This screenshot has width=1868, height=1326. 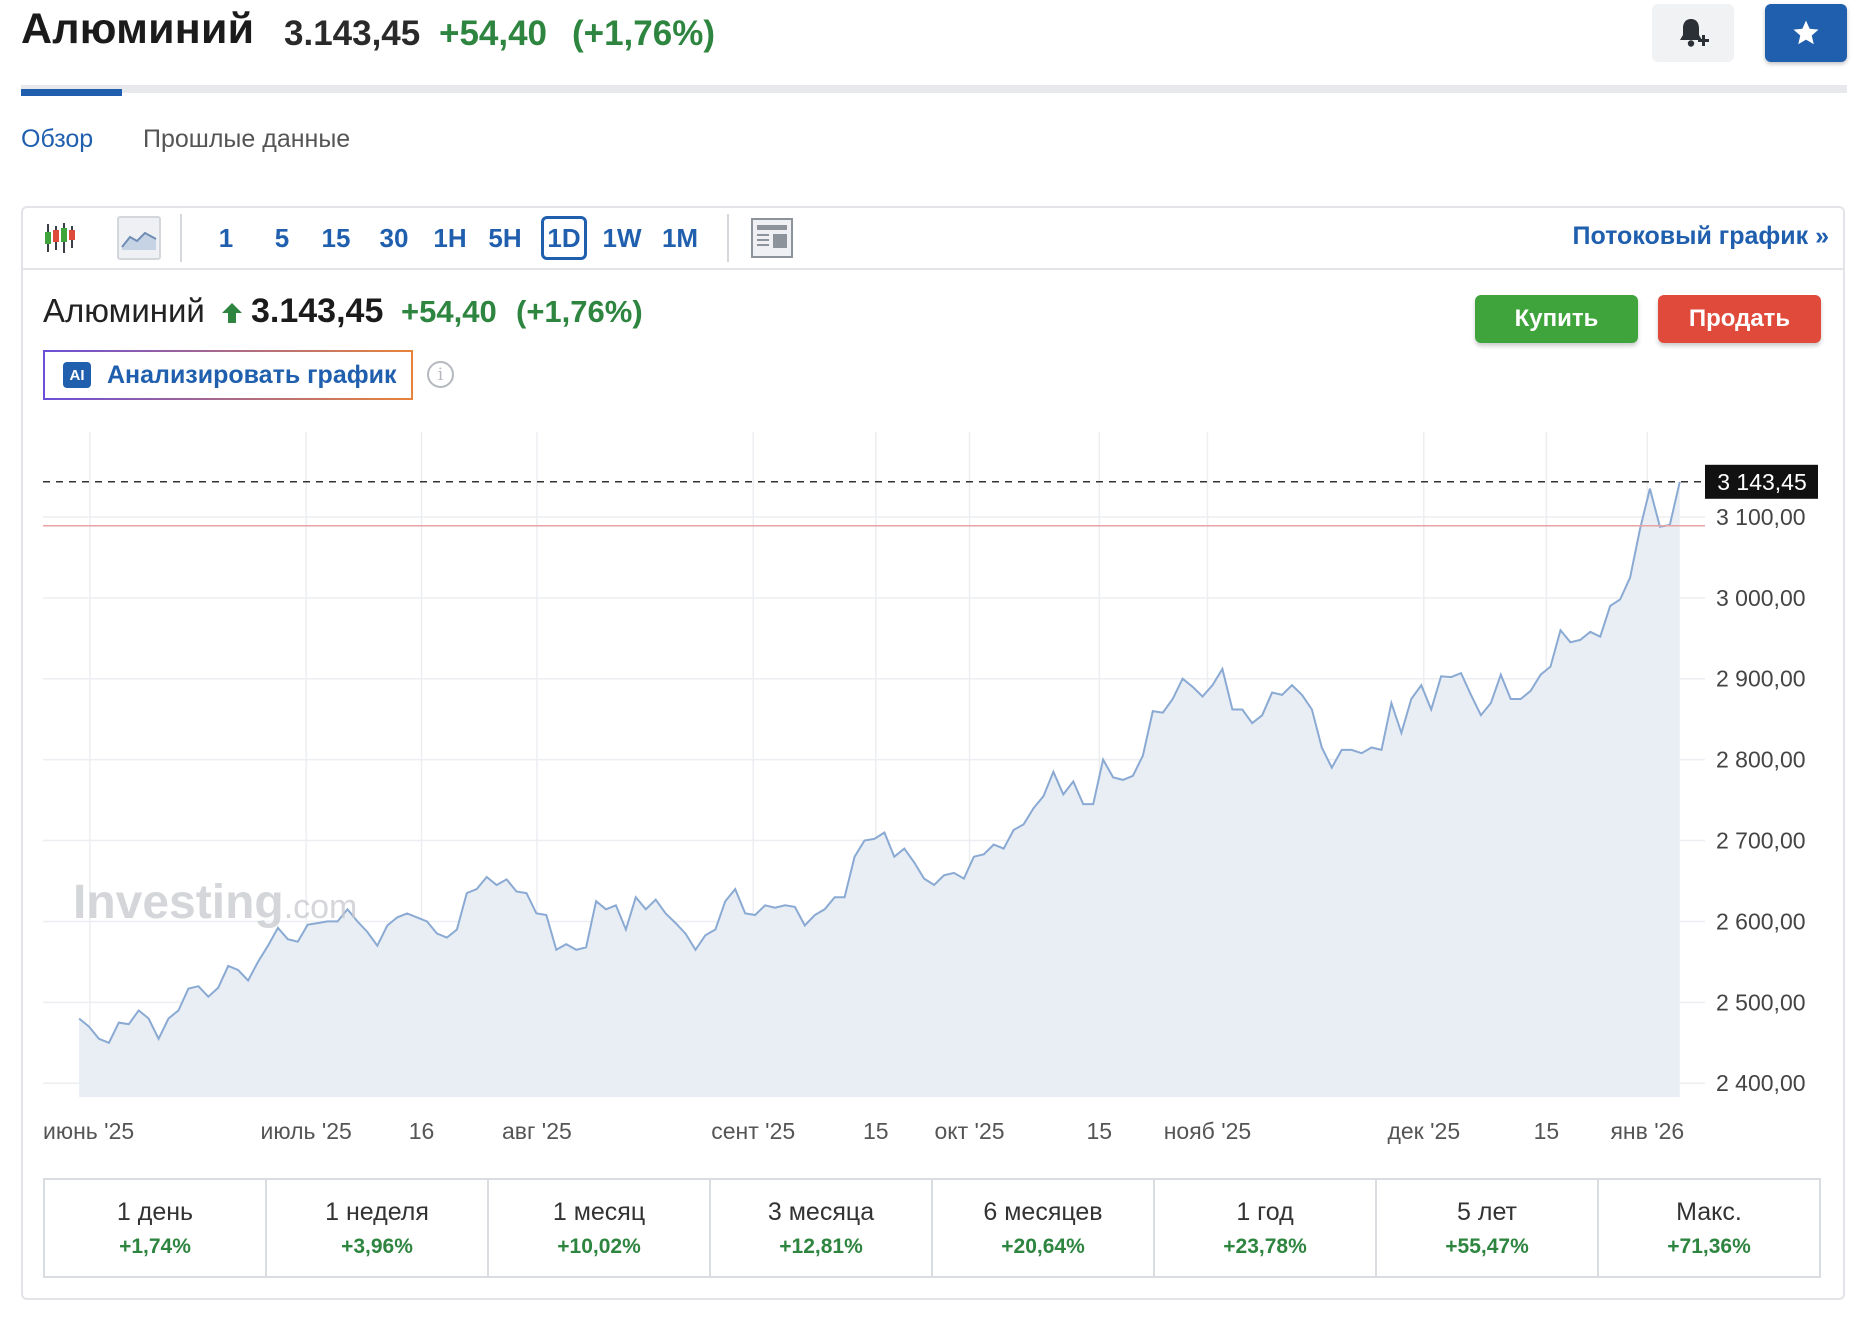 I want to click on period-5-years: 5 лет +55,47%, so click(x=1488, y=1228).